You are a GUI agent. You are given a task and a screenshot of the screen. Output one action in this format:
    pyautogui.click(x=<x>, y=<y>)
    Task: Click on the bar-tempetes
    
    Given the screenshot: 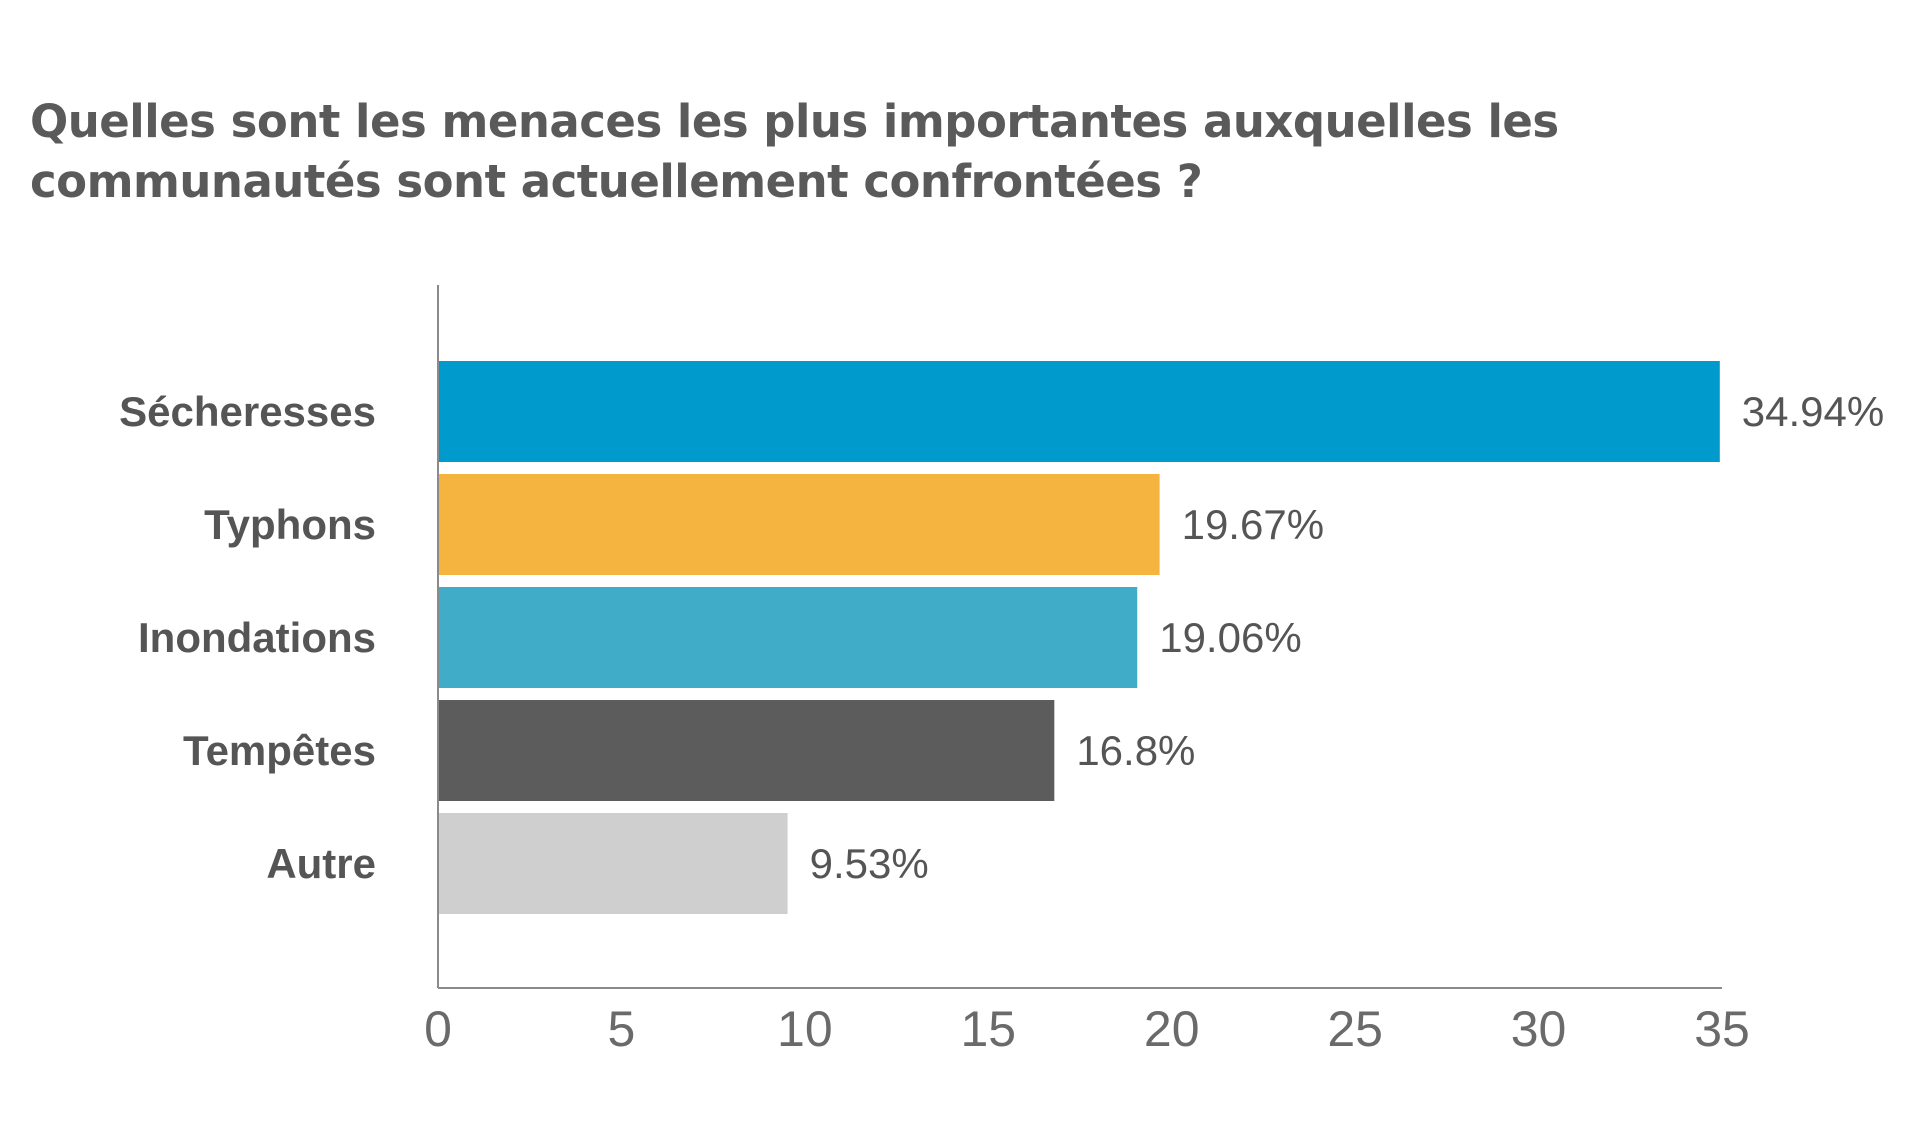 What is the action you would take?
    pyautogui.click(x=746, y=750)
    